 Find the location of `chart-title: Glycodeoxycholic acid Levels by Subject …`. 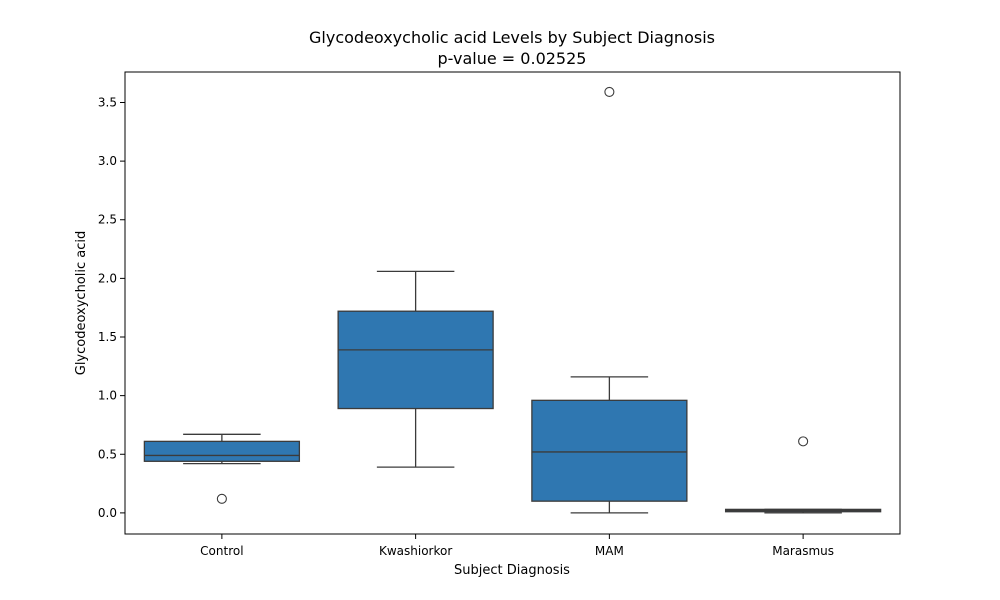

chart-title: Glycodeoxycholic acid Levels by Subject … is located at coordinates (512, 37).